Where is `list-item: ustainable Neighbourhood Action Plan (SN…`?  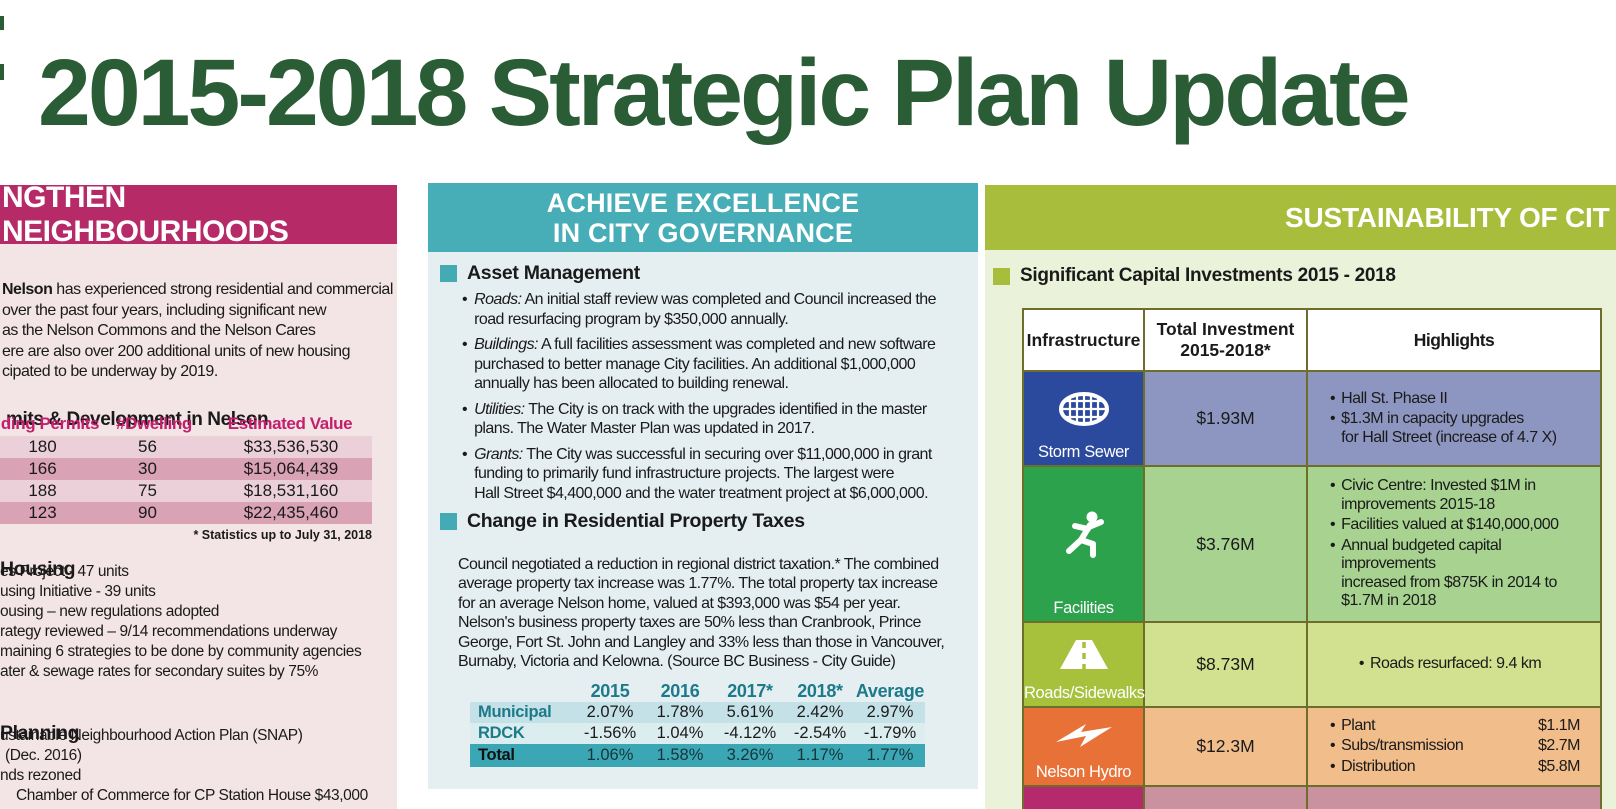
list-item: ustainable Neighbourhood Action Plan (SN… is located at coordinates (151, 735).